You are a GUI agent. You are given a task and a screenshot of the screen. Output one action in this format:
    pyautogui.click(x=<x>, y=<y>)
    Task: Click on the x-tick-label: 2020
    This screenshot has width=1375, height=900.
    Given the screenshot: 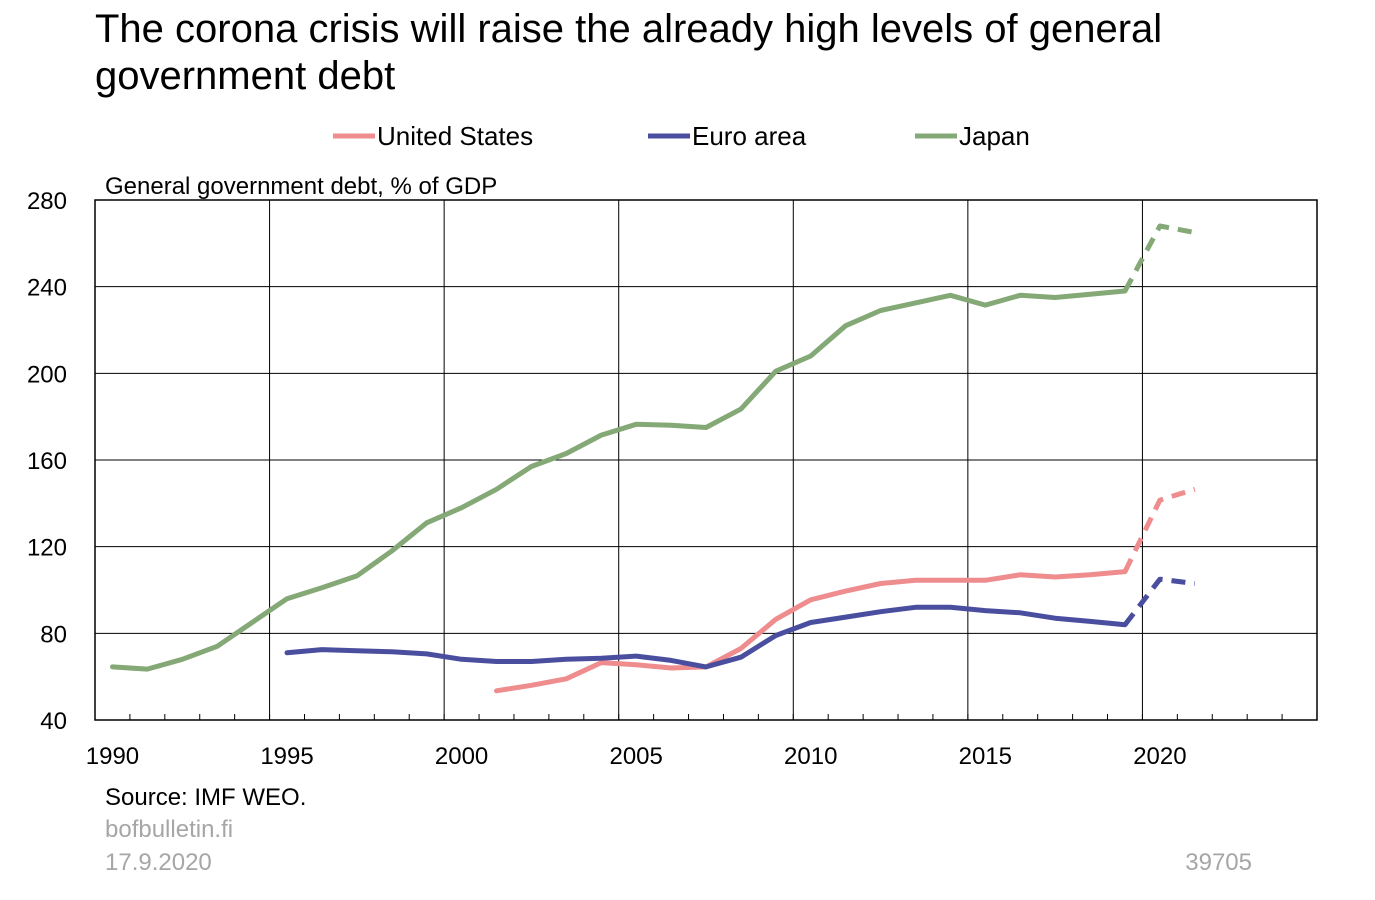 What is the action you would take?
    pyautogui.click(x=1159, y=756)
    